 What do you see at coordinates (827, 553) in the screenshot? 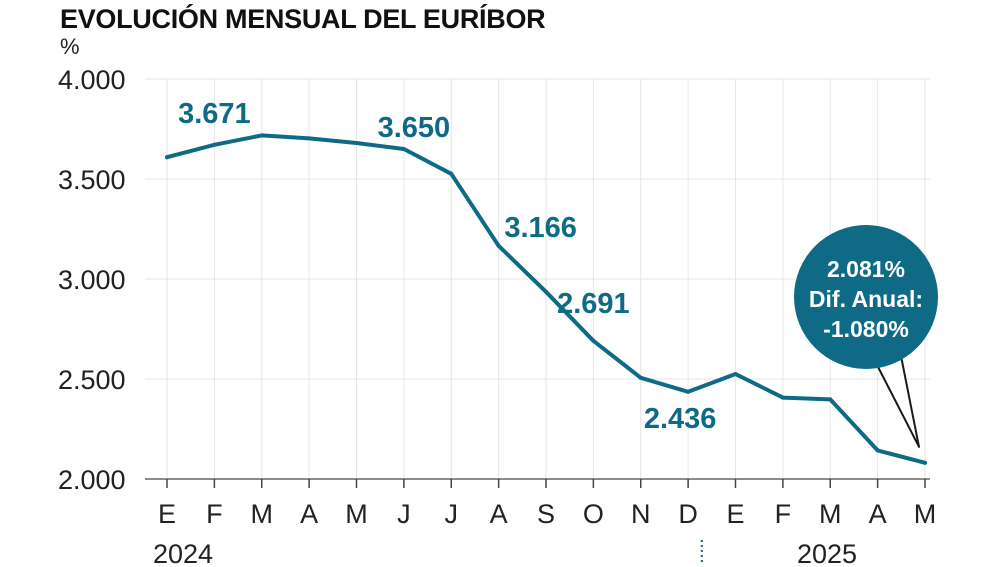
I see `year-label: 2025` at bounding box center [827, 553].